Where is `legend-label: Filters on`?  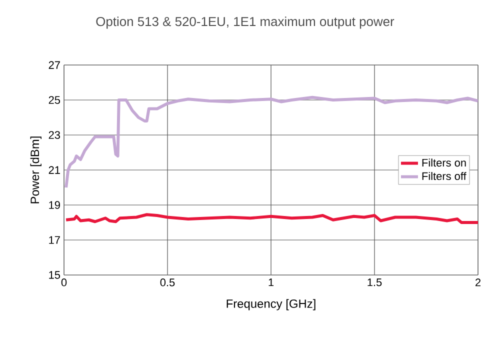
legend-label: Filters on is located at coordinates (444, 162).